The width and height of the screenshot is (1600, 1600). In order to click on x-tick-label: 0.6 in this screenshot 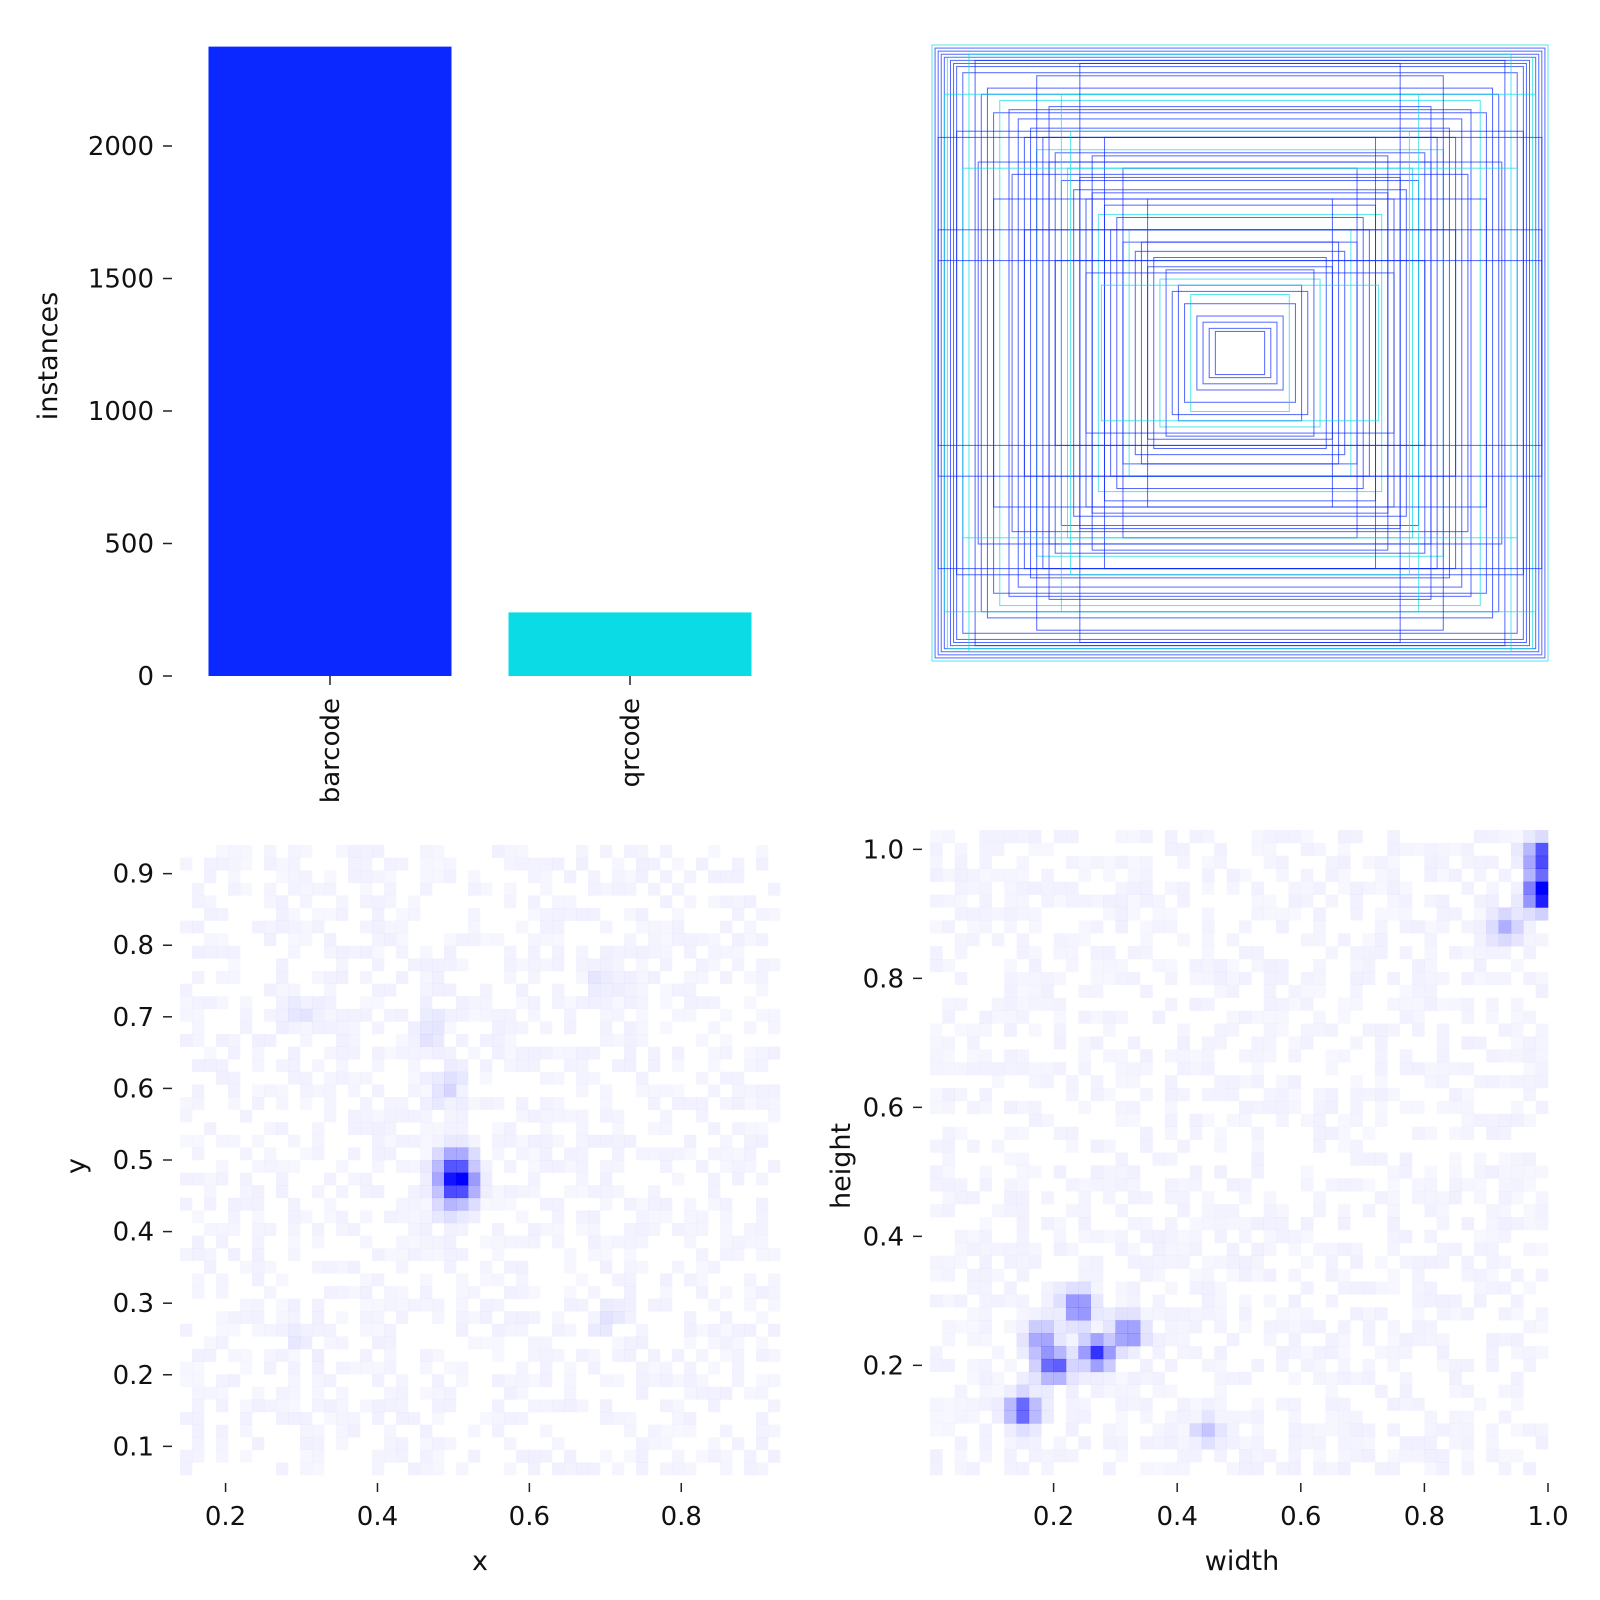, I will do `click(1300, 1517)`.